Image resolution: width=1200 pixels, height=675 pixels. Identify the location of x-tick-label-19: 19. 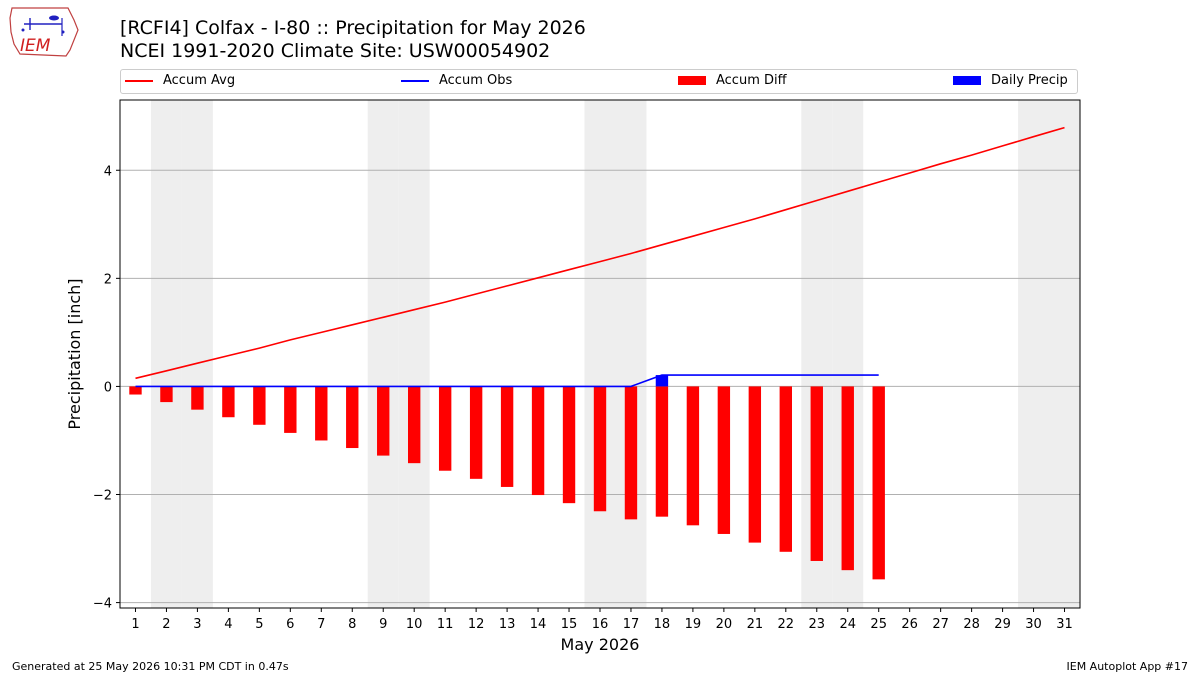
(693, 624).